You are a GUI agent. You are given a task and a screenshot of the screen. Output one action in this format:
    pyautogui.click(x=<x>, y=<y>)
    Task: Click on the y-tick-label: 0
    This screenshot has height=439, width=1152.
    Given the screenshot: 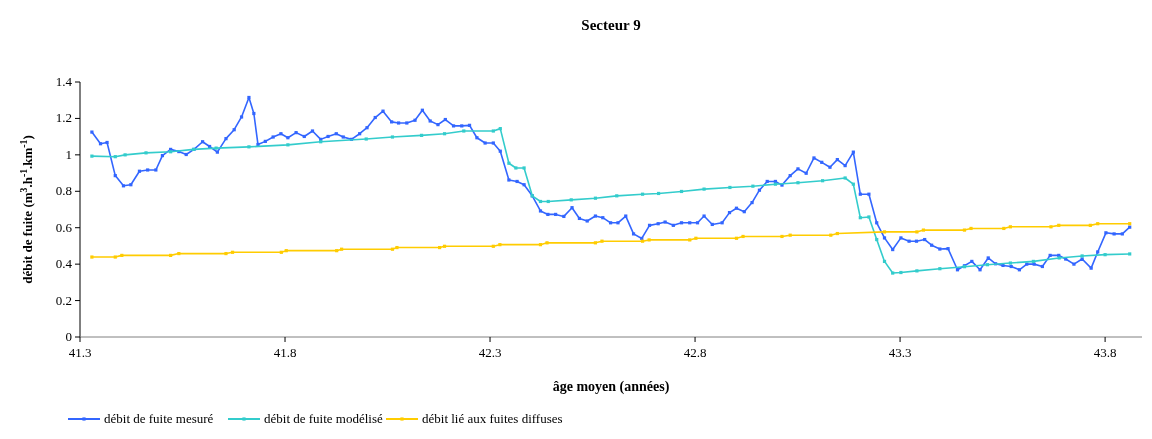 What is the action you would take?
    pyautogui.click(x=68, y=336)
    